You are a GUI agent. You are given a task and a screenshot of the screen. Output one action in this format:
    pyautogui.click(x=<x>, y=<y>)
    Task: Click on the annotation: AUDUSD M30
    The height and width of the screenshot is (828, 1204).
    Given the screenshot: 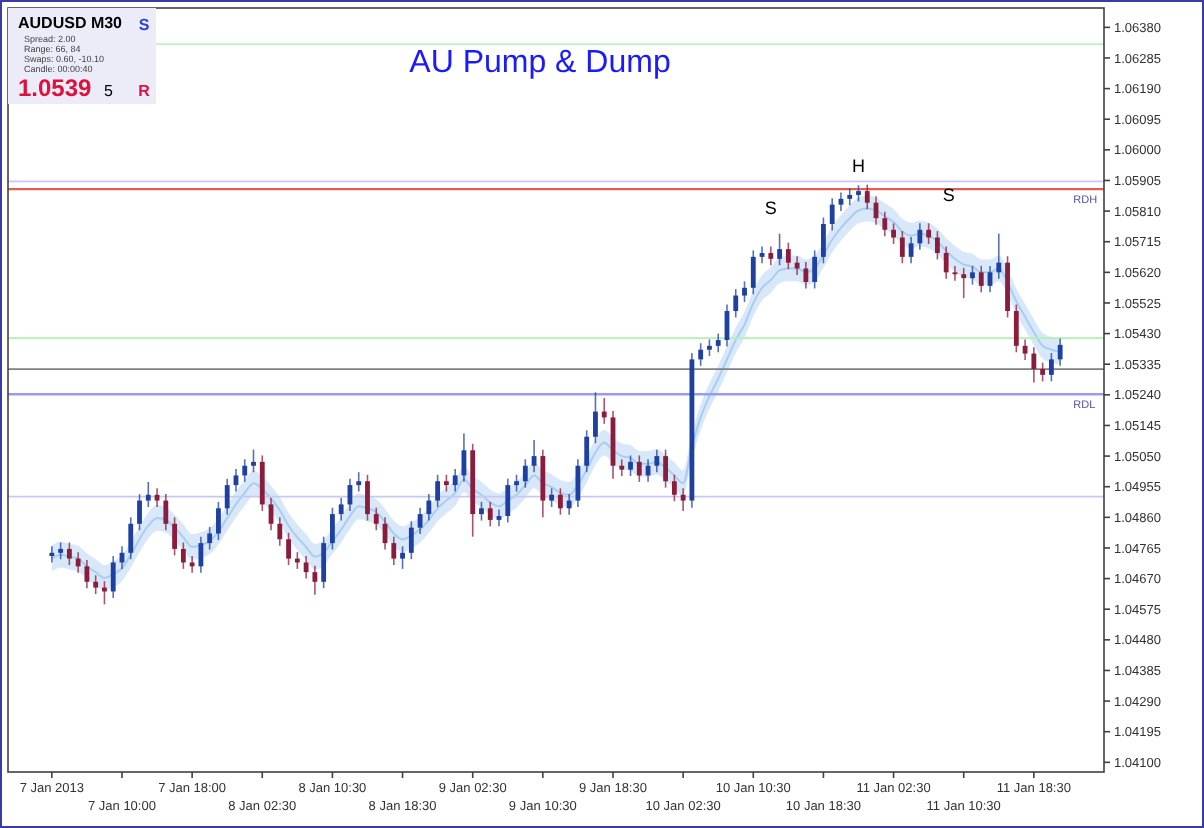 What is the action you would take?
    pyautogui.click(x=71, y=23)
    